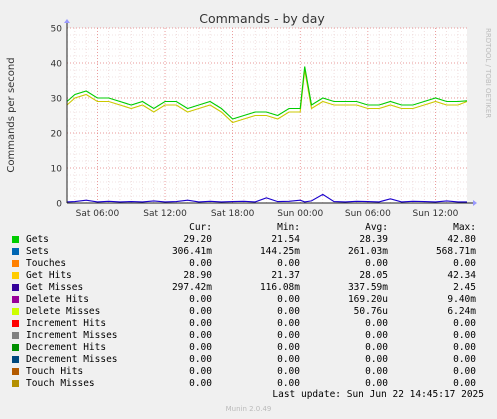  Describe the element at coordinates (248, 409) in the screenshot. I see `footer-version: Munin 2.0.49` at that location.